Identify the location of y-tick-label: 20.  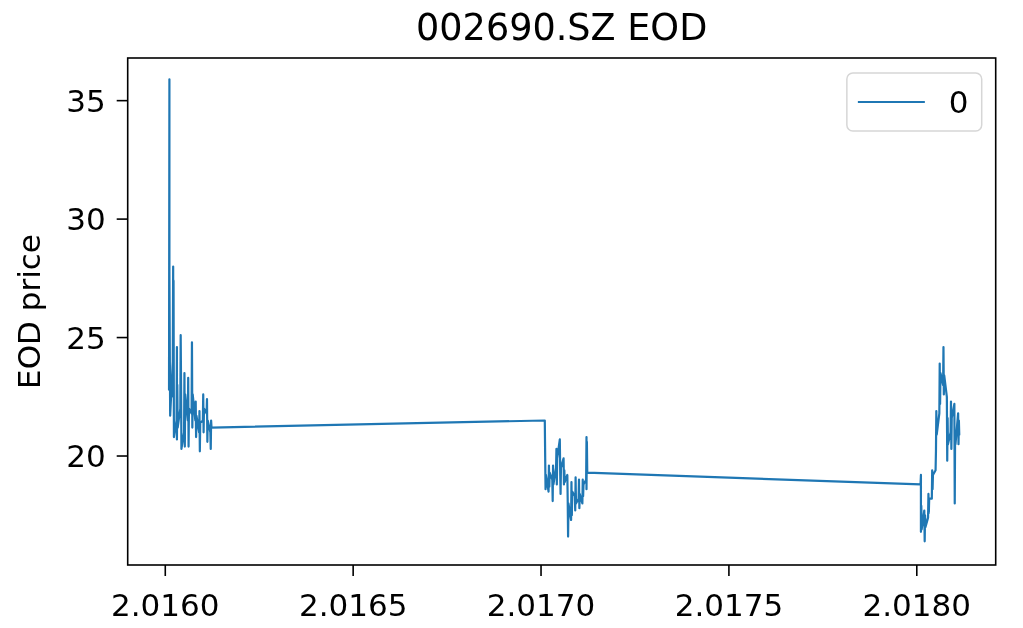
(86, 456).